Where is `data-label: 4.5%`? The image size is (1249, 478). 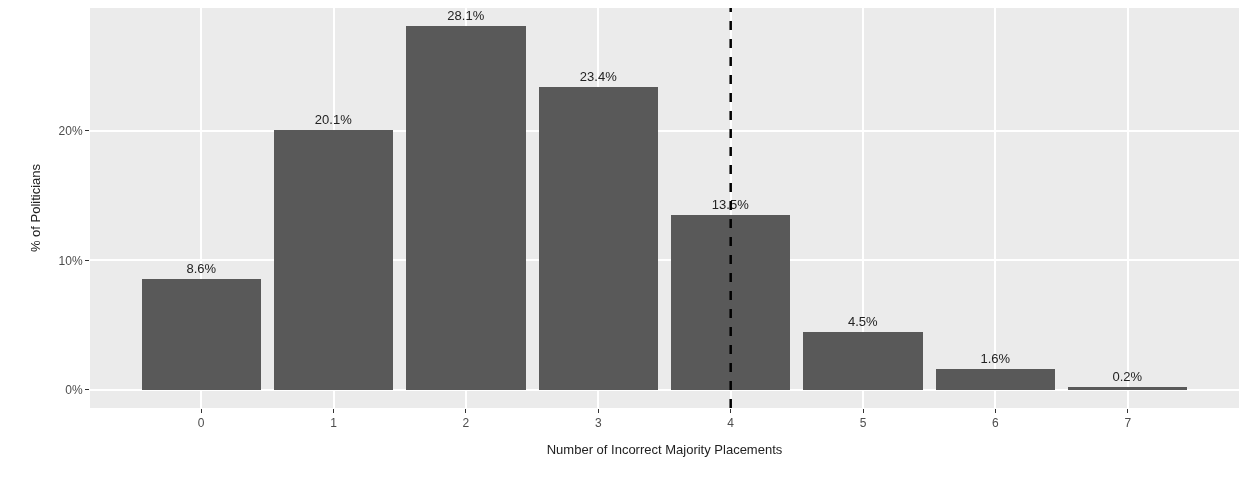
data-label: 4.5% is located at coordinates (863, 321).